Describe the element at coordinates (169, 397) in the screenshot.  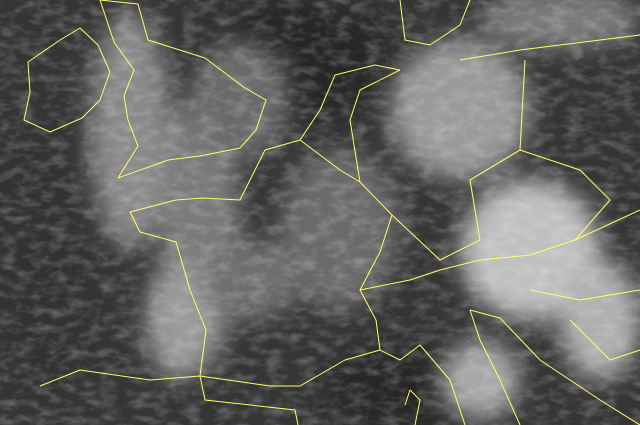
I see `iberia-north-coast` at that location.